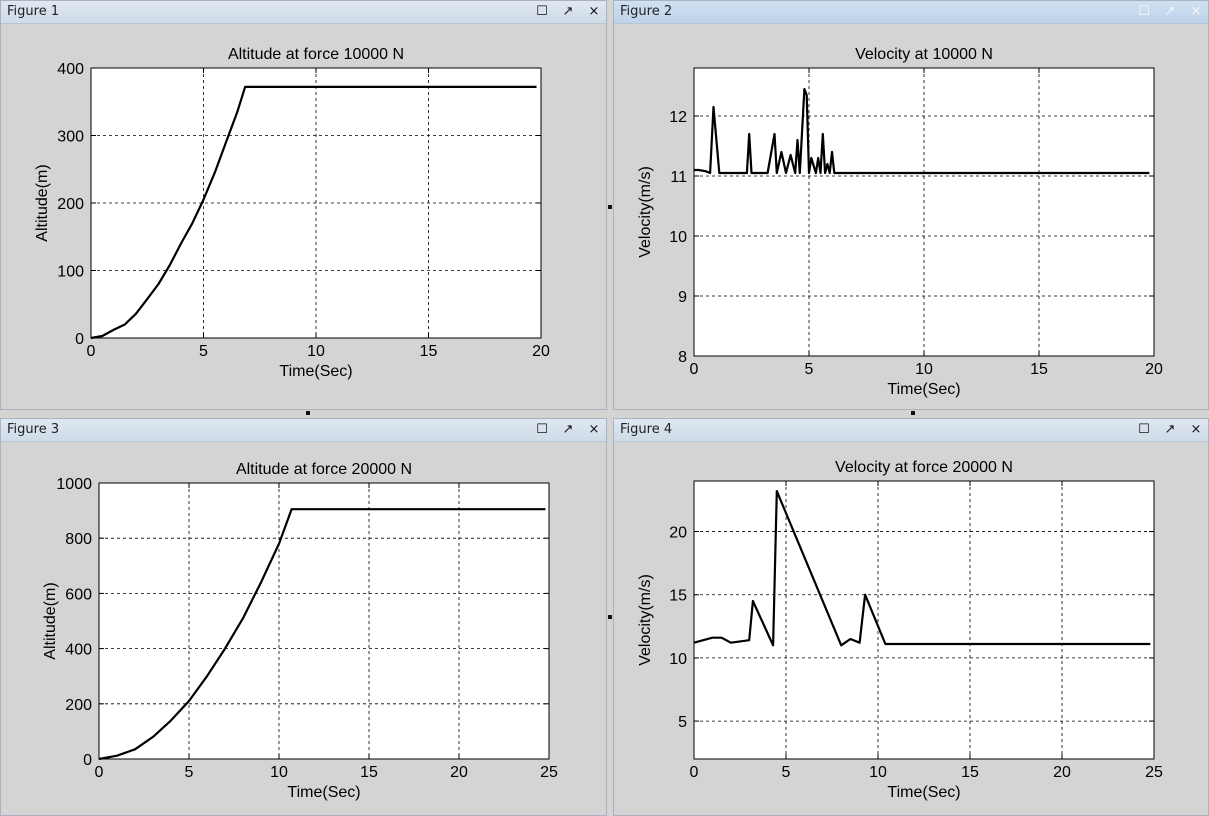 The width and height of the screenshot is (1209, 816). What do you see at coordinates (74, 484) in the screenshot?
I see `y-tick-label: 1000` at bounding box center [74, 484].